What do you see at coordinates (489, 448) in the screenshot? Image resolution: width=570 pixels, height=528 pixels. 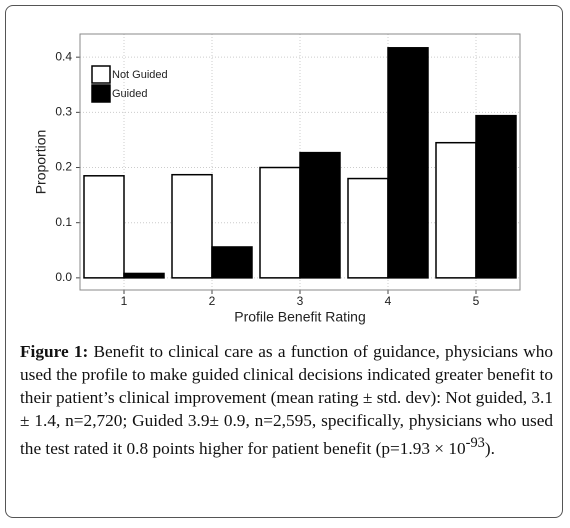 I see `caption-end: ).` at bounding box center [489, 448].